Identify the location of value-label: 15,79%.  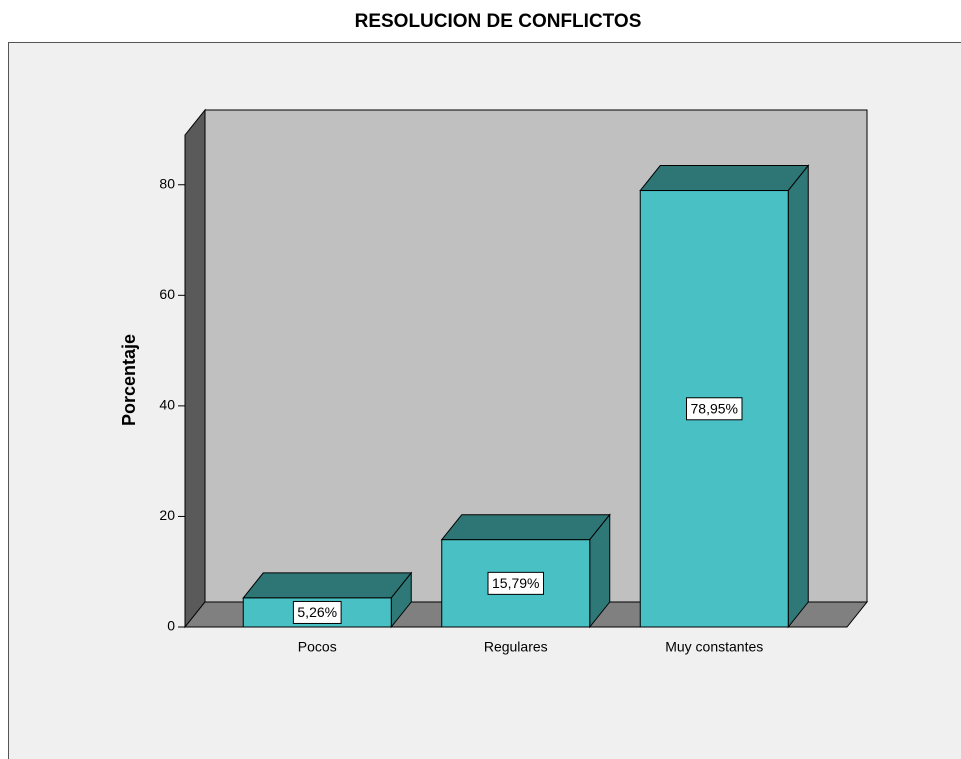
(515, 583).